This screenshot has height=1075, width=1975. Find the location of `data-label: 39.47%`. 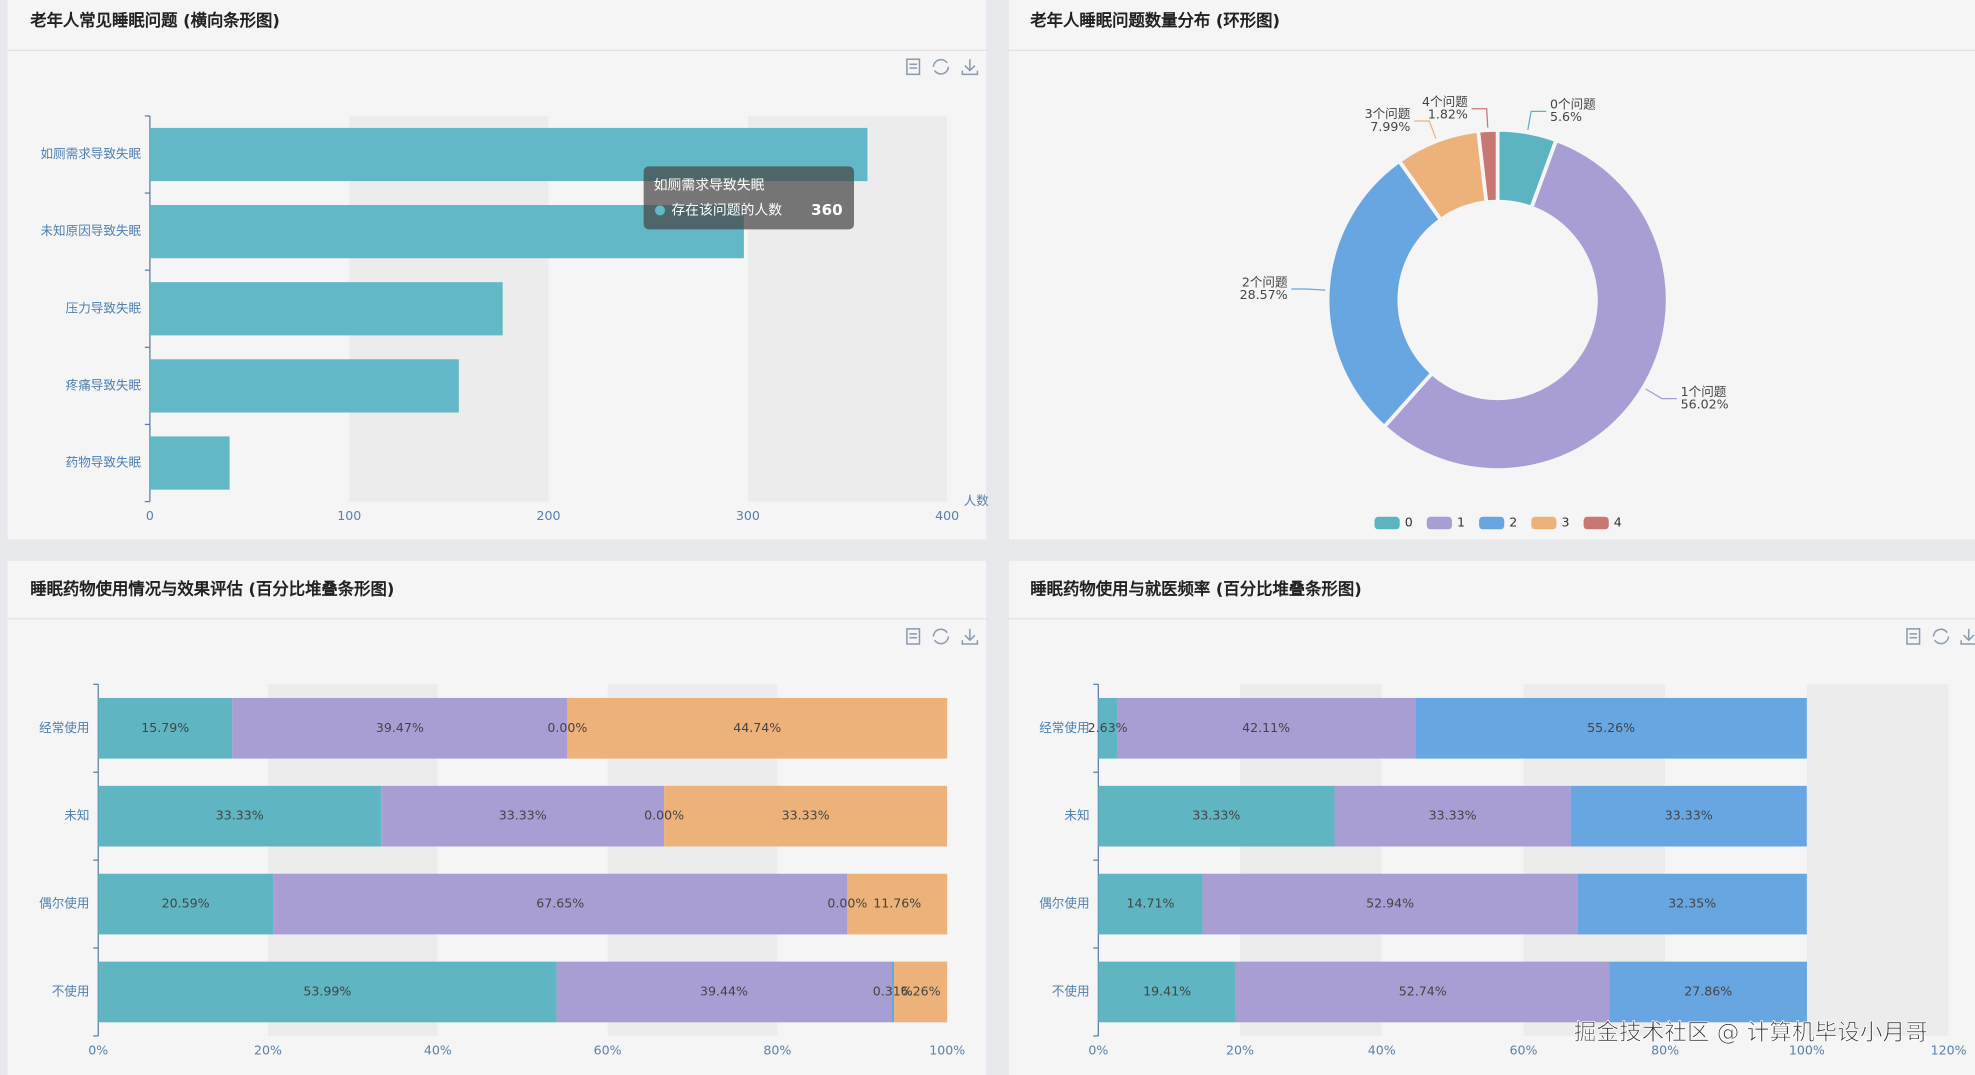

data-label: 39.47% is located at coordinates (400, 727).